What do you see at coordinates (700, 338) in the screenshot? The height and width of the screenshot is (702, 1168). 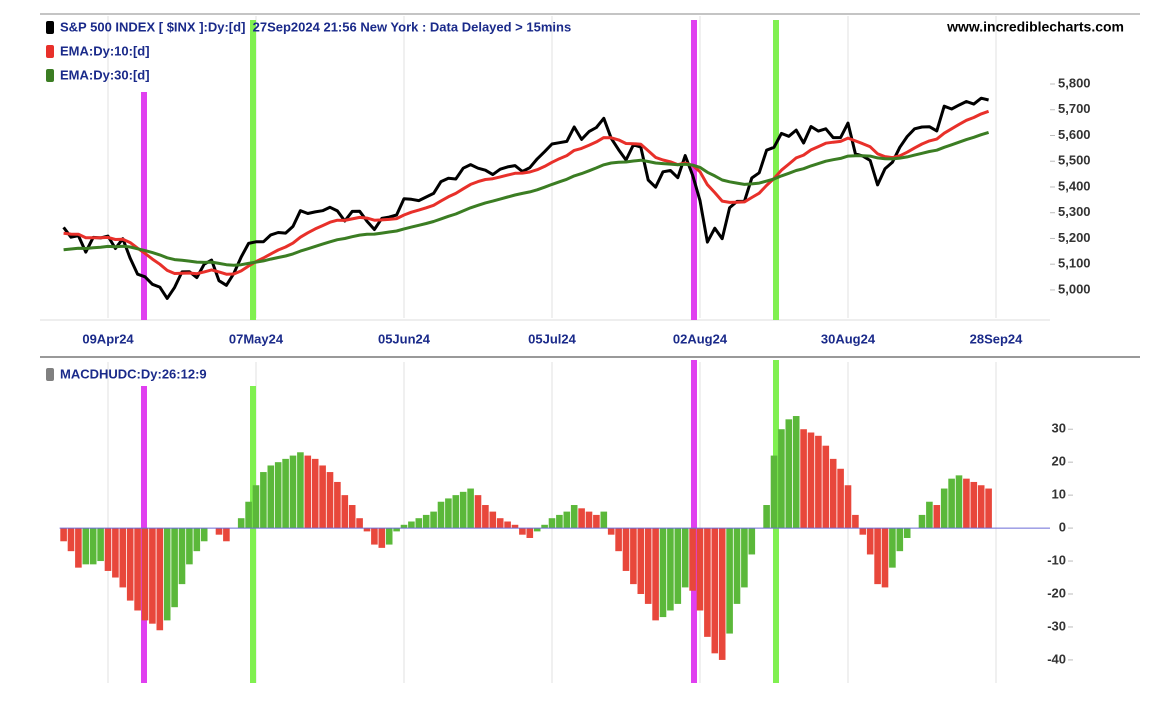 I see `x-tick-label: 02Aug24` at bounding box center [700, 338].